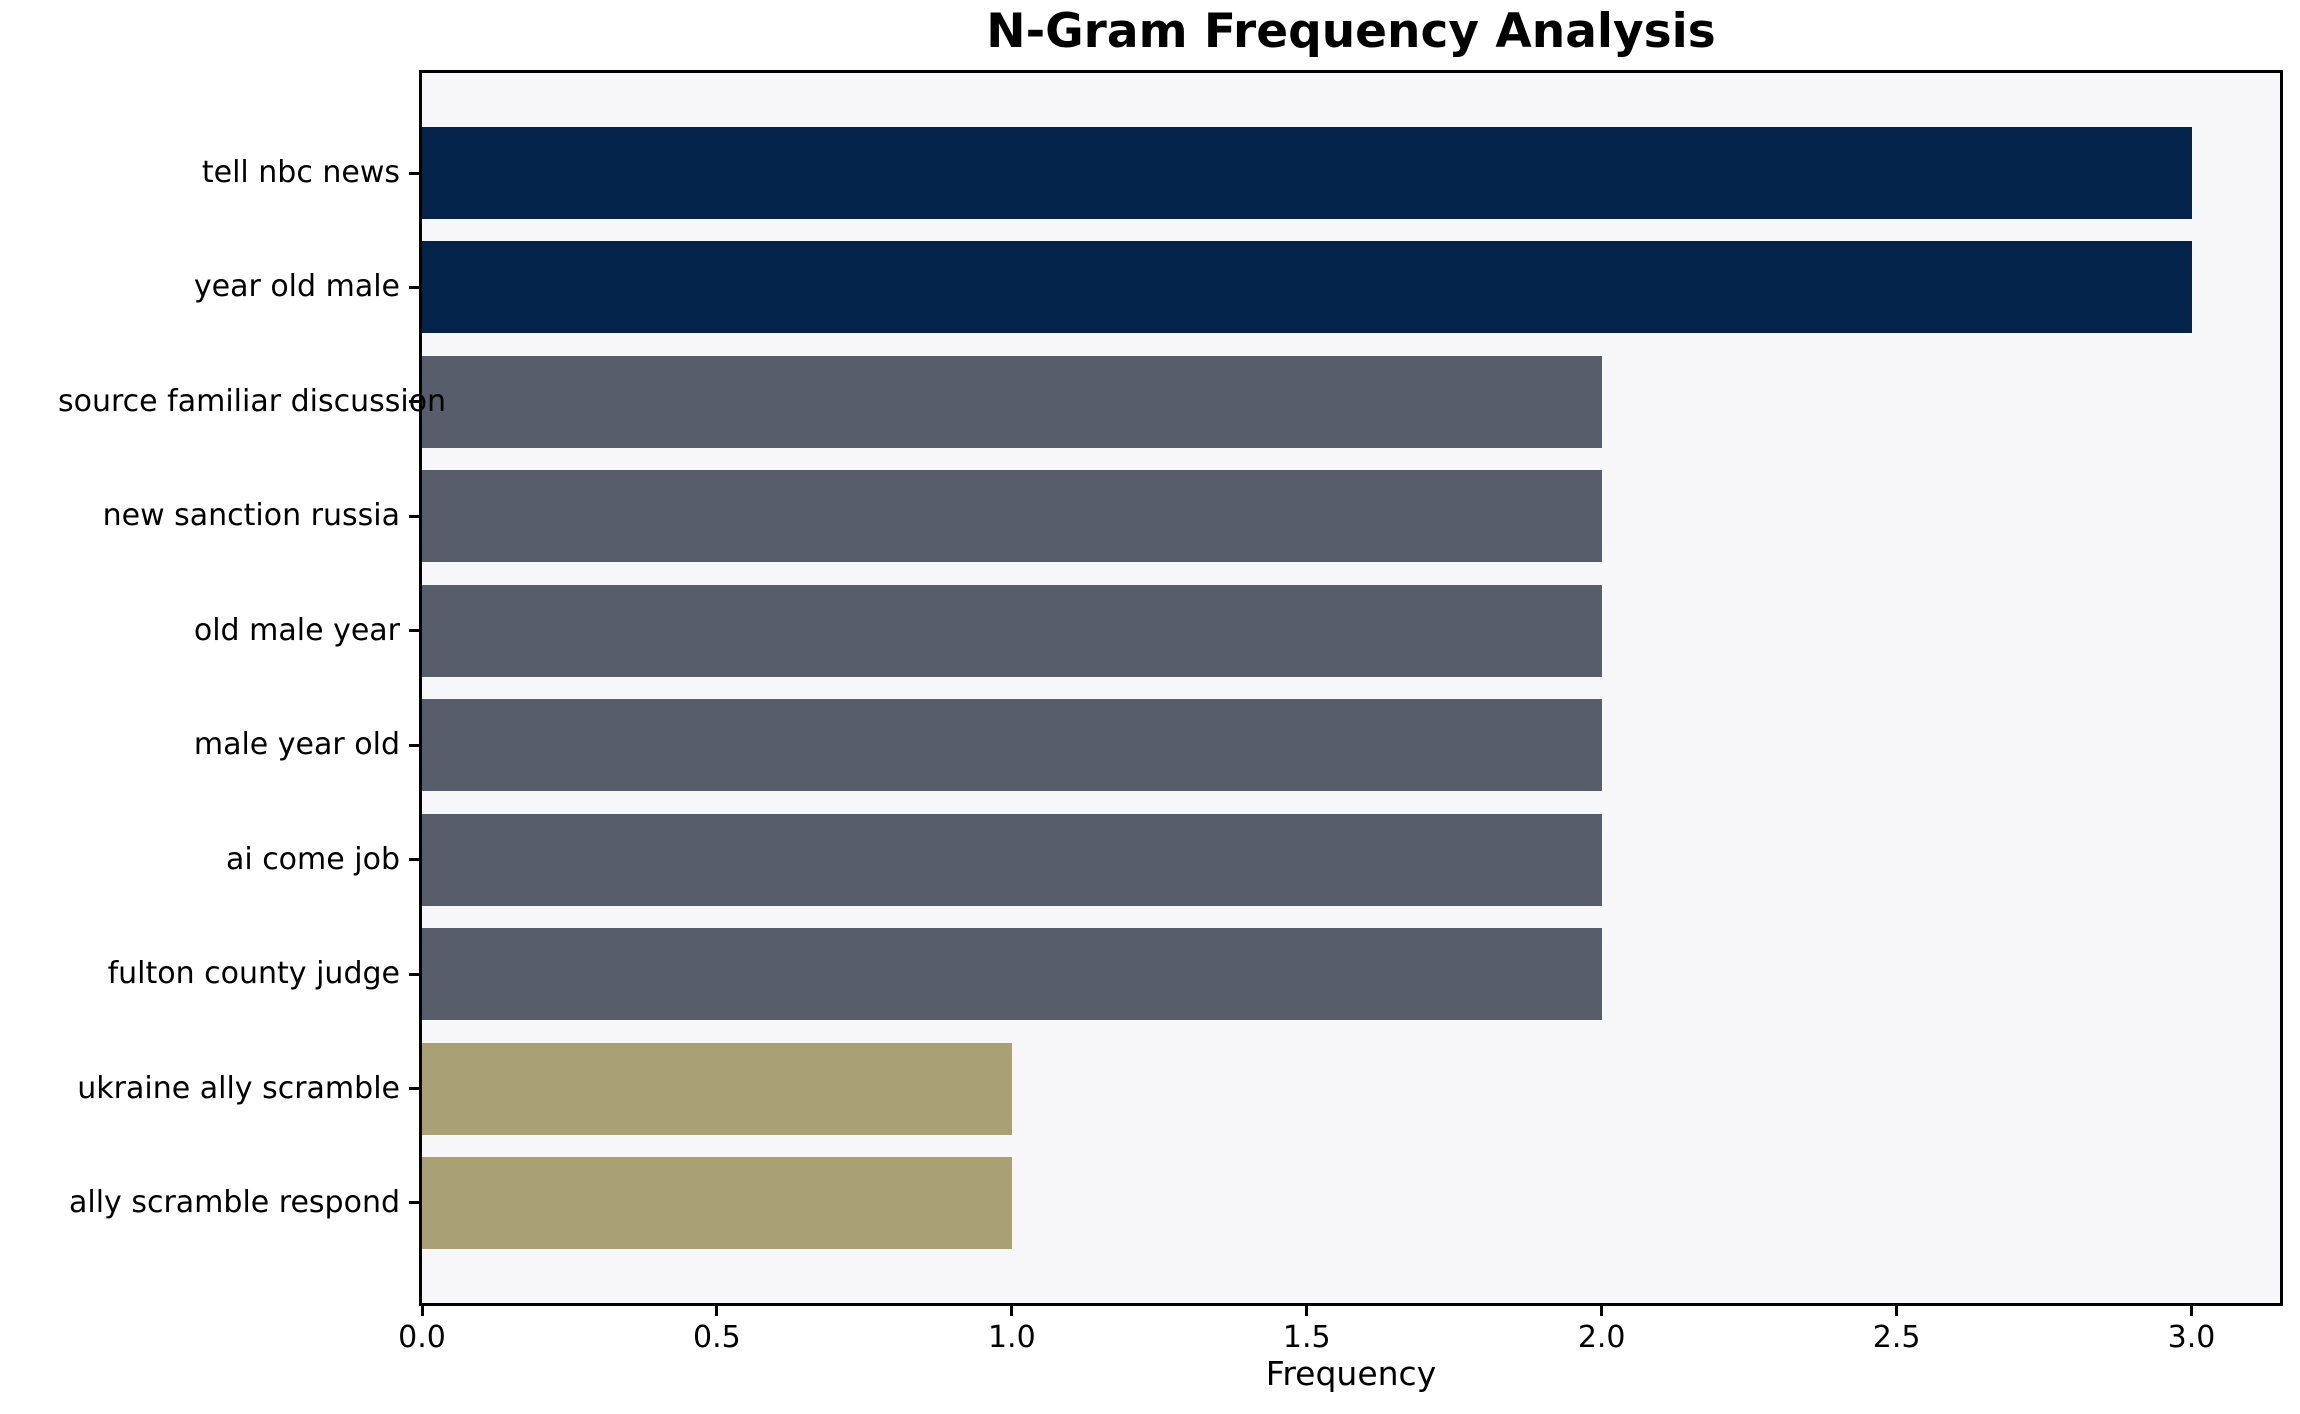  Describe the element at coordinates (296, 745) in the screenshot. I see `y-tick-label: male year old` at that location.